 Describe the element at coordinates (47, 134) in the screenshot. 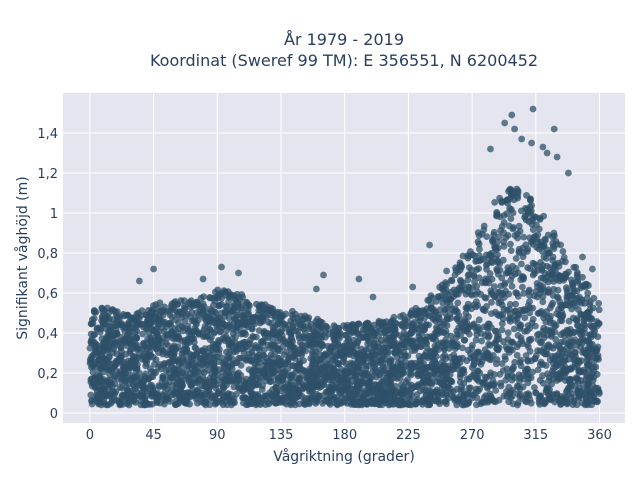

I see `y-tick-label: 1,4` at that location.